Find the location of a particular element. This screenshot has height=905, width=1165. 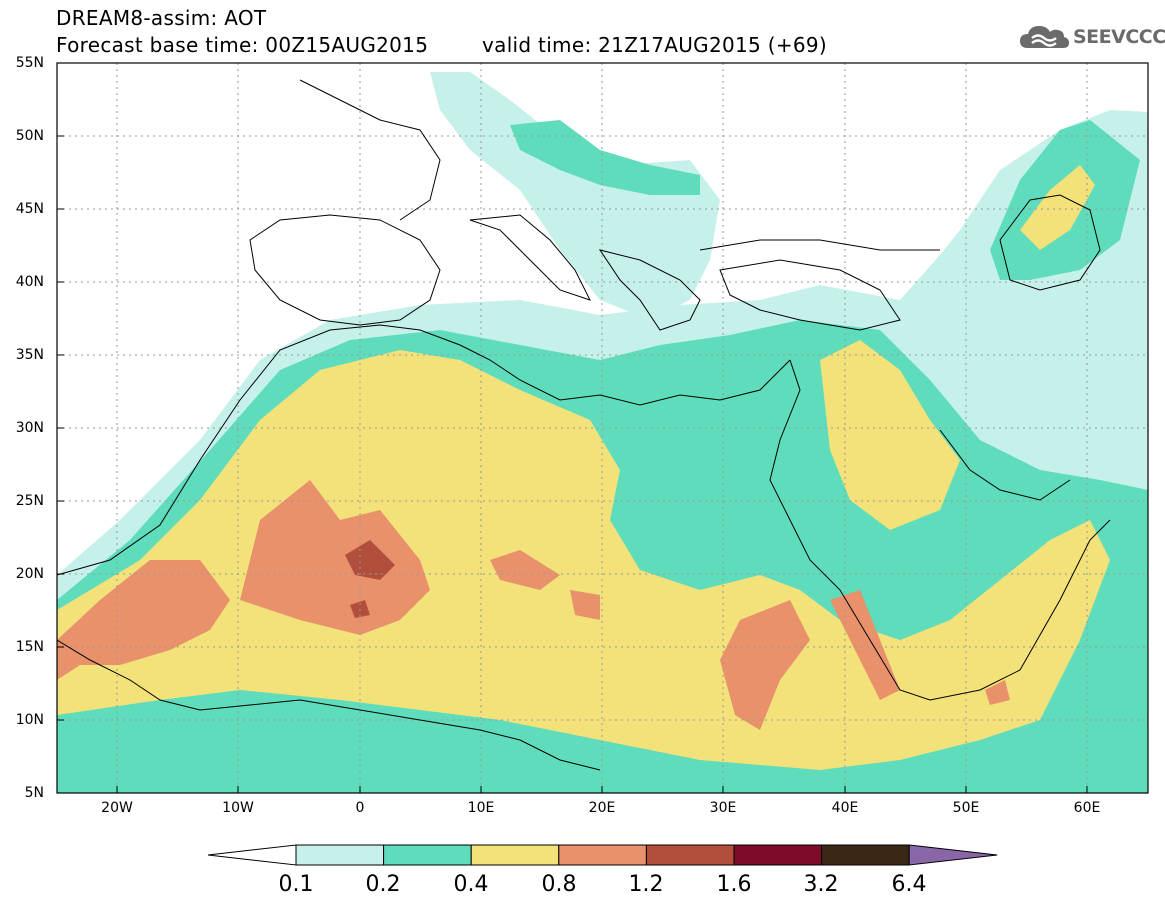

aot-contour-0.8-sahara is located at coordinates (335, 557).